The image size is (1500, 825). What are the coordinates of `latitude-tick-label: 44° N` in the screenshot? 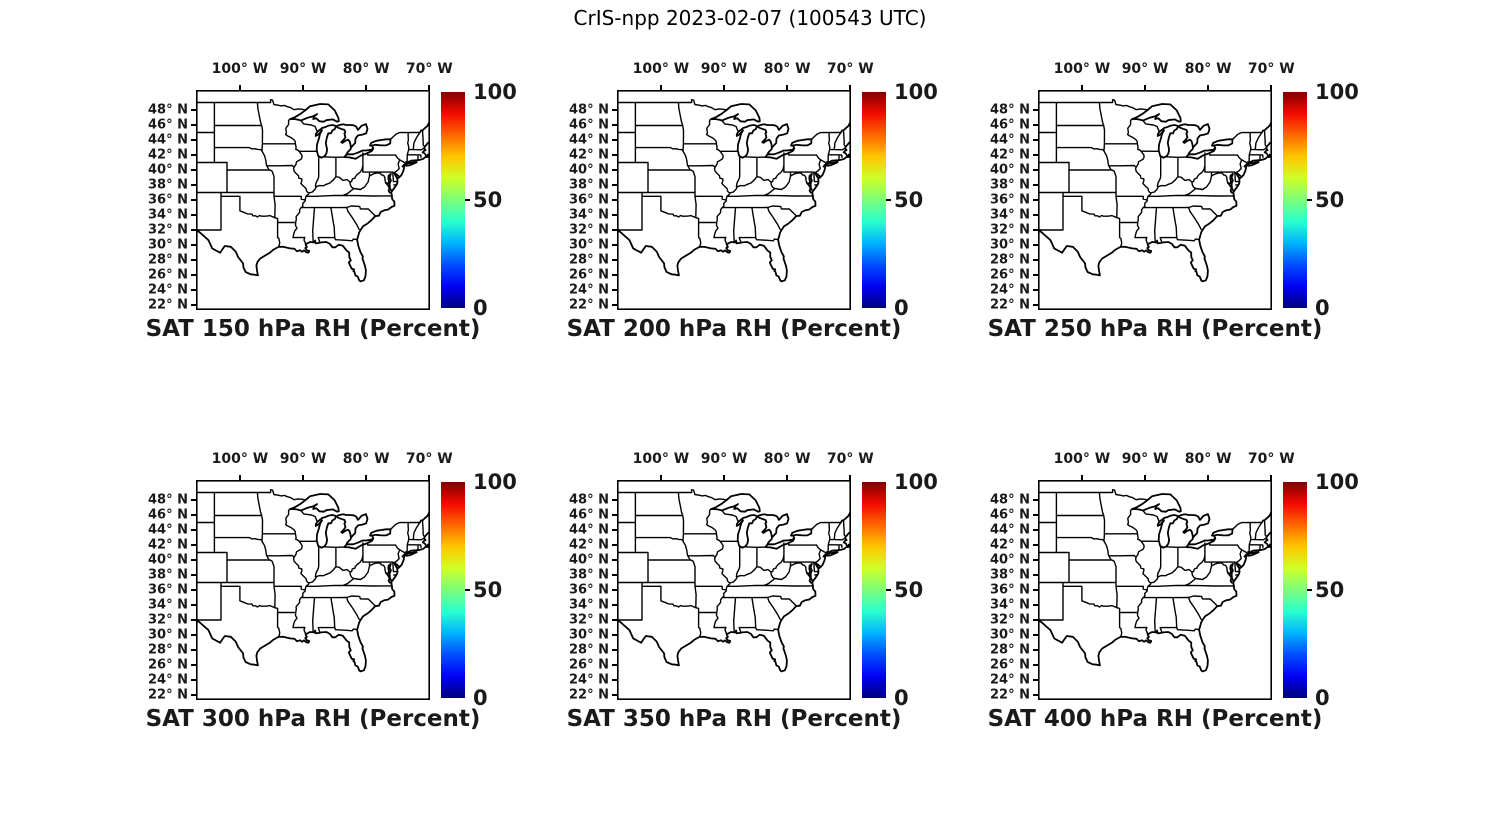 It's located at (168, 140).